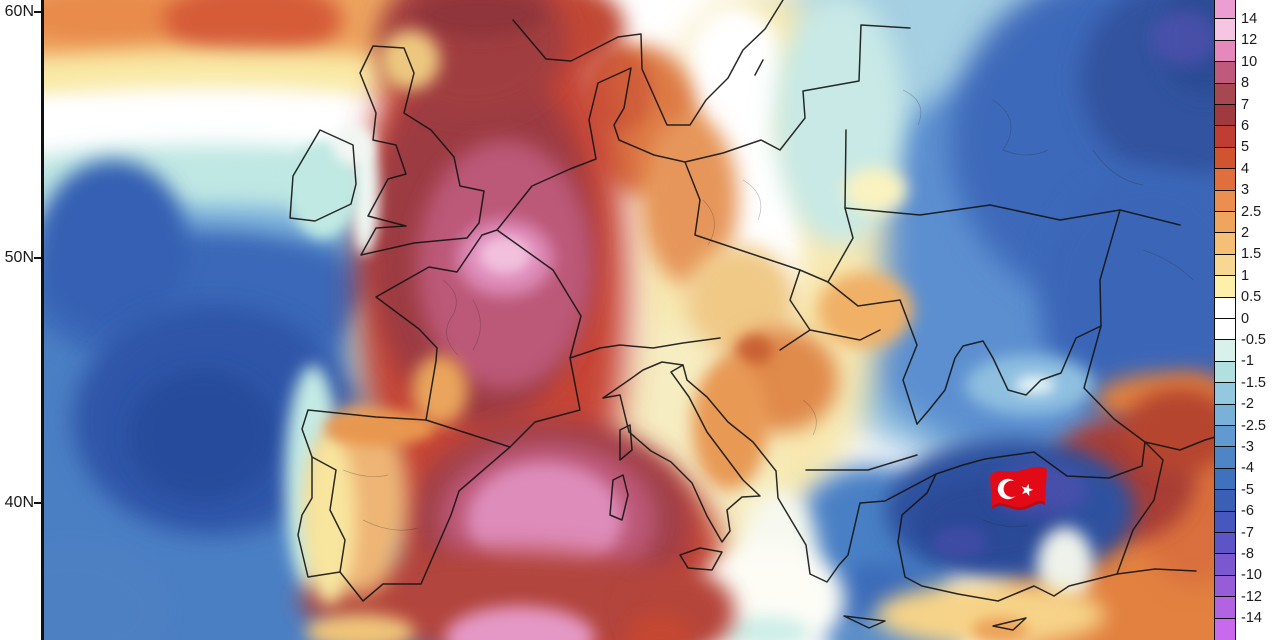 This screenshot has height=640, width=1280. What do you see at coordinates (19, 257) in the screenshot?
I see `lat-label-50n: 50N` at bounding box center [19, 257].